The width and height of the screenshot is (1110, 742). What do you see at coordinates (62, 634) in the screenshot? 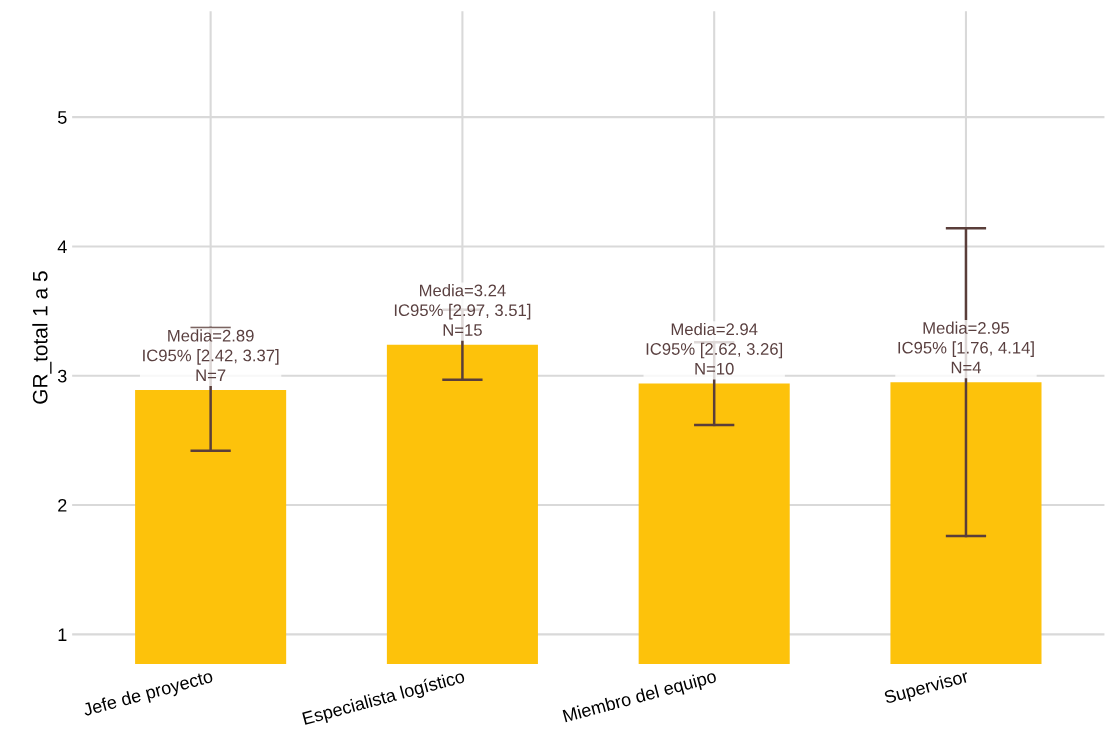
I see `y-tick-label: 1` at bounding box center [62, 634].